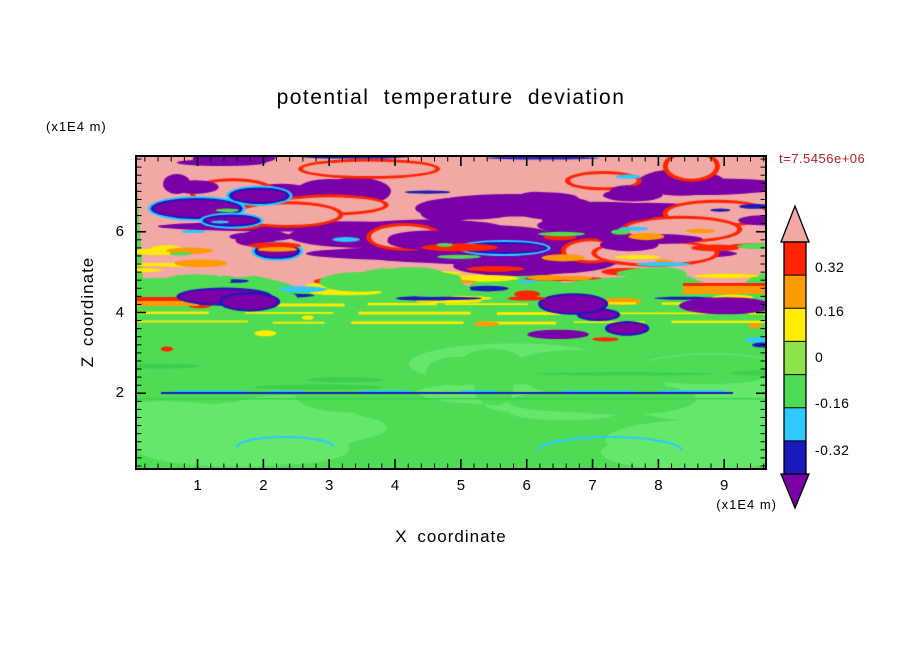  I want to click on chart-title: potential temperature deviation, so click(451, 97).